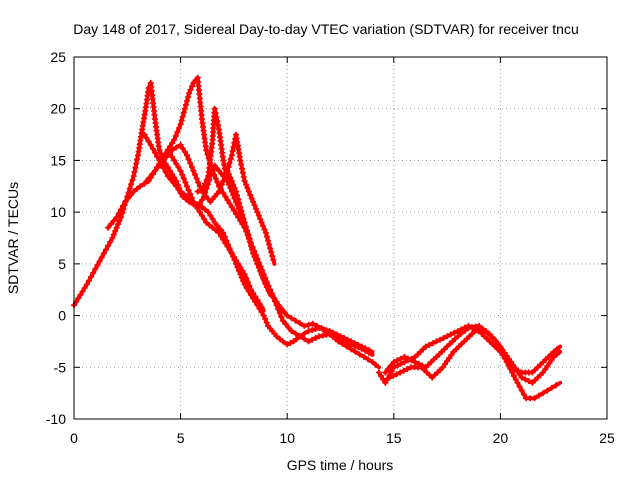 This screenshot has height=480, width=640. What do you see at coordinates (62, 264) in the screenshot?
I see `y-tick-label: 5` at bounding box center [62, 264].